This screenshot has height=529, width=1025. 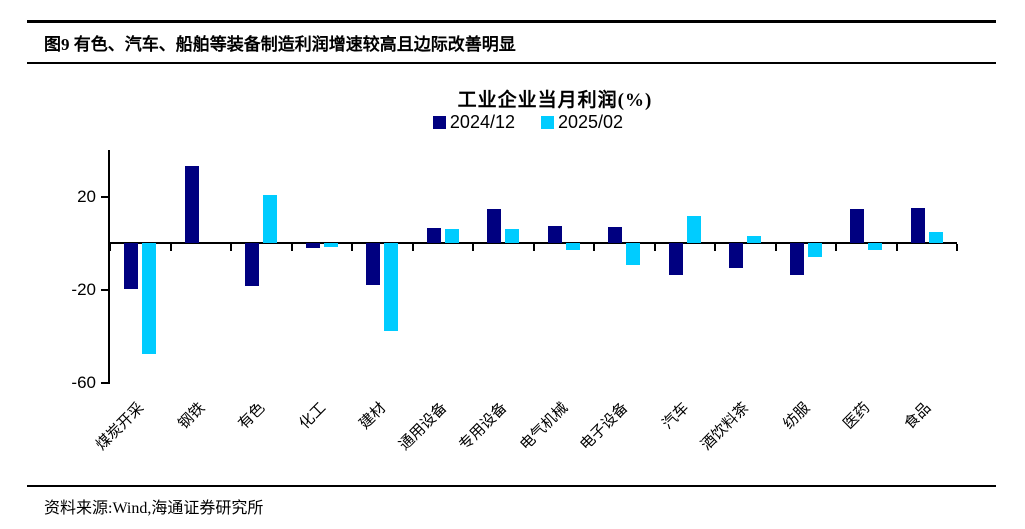 What do you see at coordinates (280, 44) in the screenshot?
I see `figure-title: 图9 有色、汽车、船舶等装备制造利润增速较高且边际改善明显` at bounding box center [280, 44].